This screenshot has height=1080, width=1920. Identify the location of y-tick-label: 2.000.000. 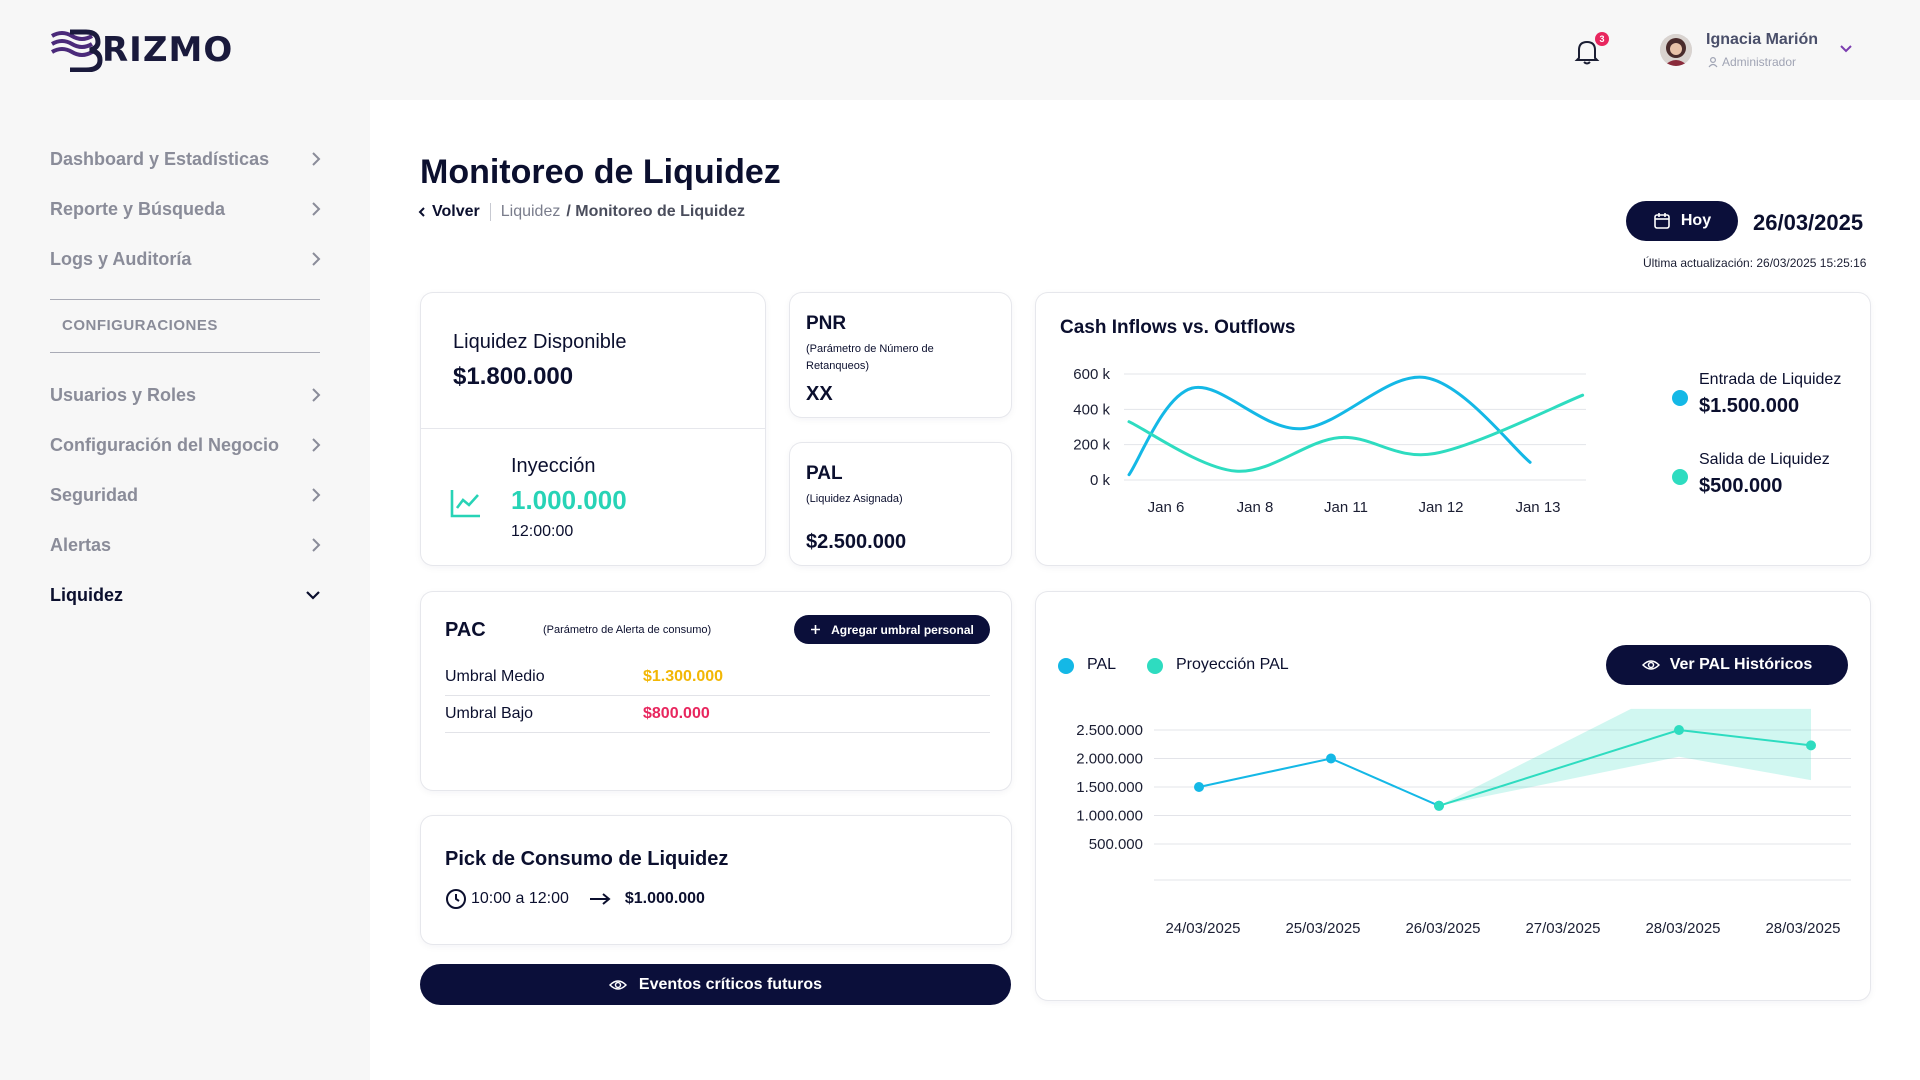
(1109, 759).